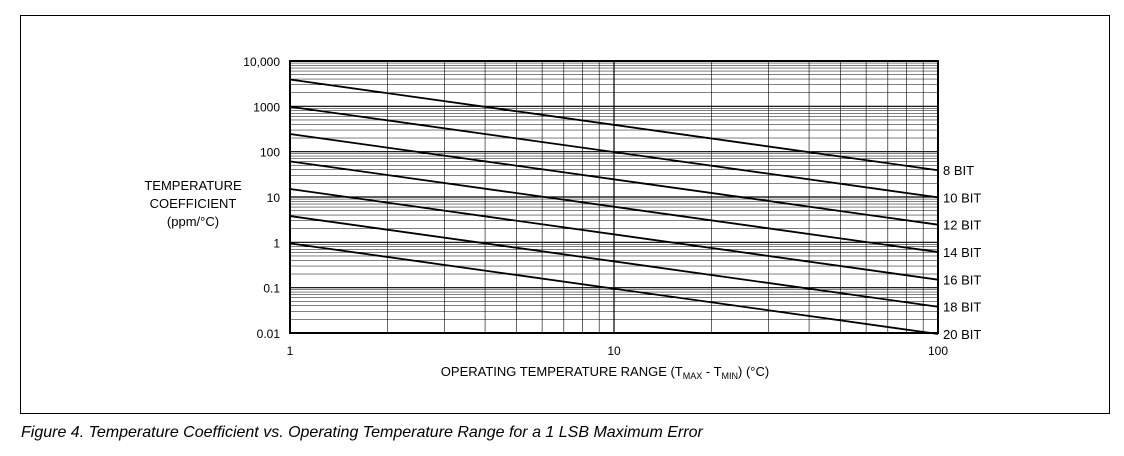 The height and width of the screenshot is (456, 1124). I want to click on series-label-12-bit: 12 BIT, so click(962, 225).